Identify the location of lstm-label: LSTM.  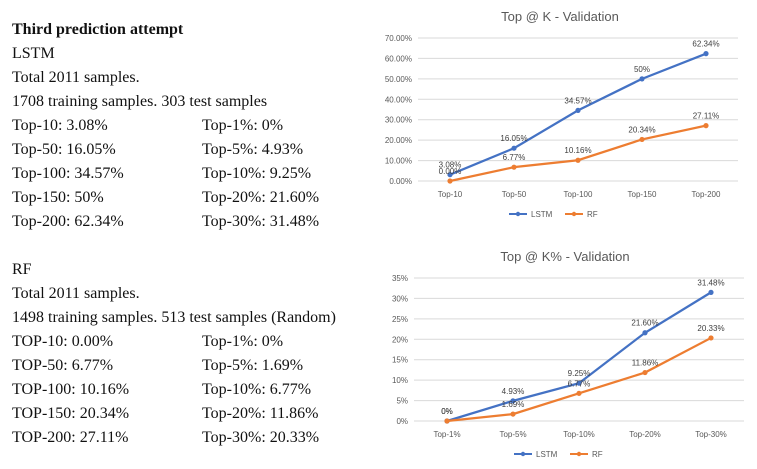
(33, 53).